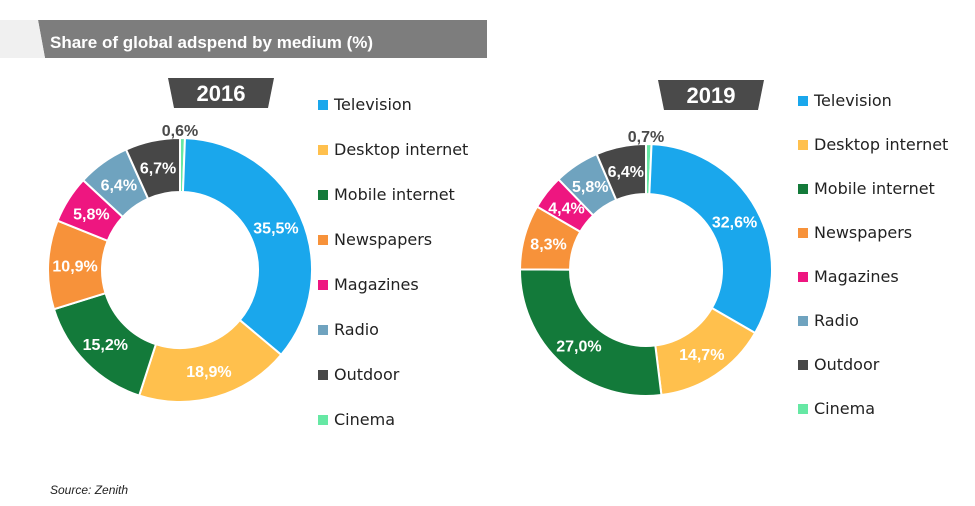 The height and width of the screenshot is (506, 975). Describe the element at coordinates (591, 332) in the screenshot. I see `slice-mobile-internet` at that location.